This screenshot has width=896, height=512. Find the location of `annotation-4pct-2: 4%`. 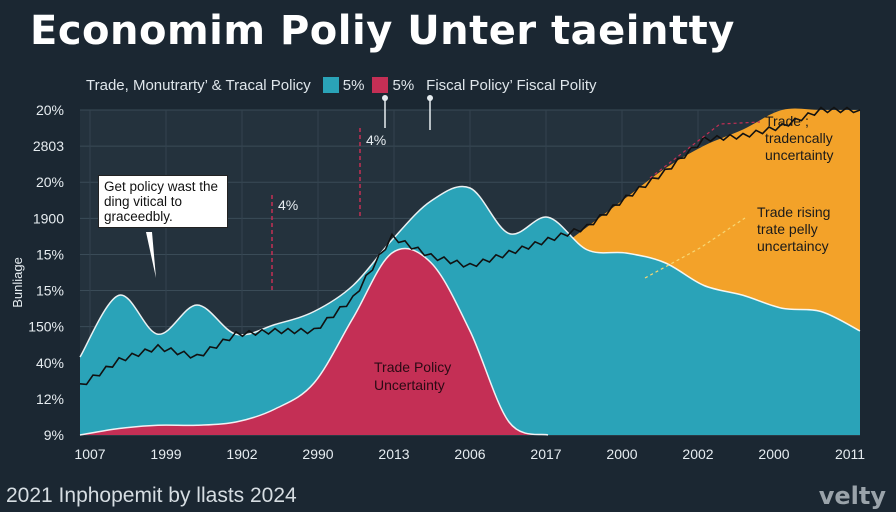

annotation-4pct-2: 4% is located at coordinates (376, 140).